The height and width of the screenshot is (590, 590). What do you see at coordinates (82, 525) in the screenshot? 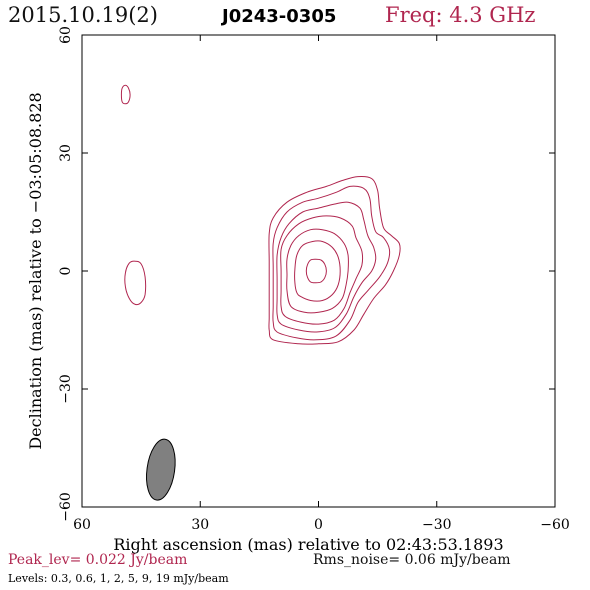
I see `x-tick-label: 60` at bounding box center [82, 525].